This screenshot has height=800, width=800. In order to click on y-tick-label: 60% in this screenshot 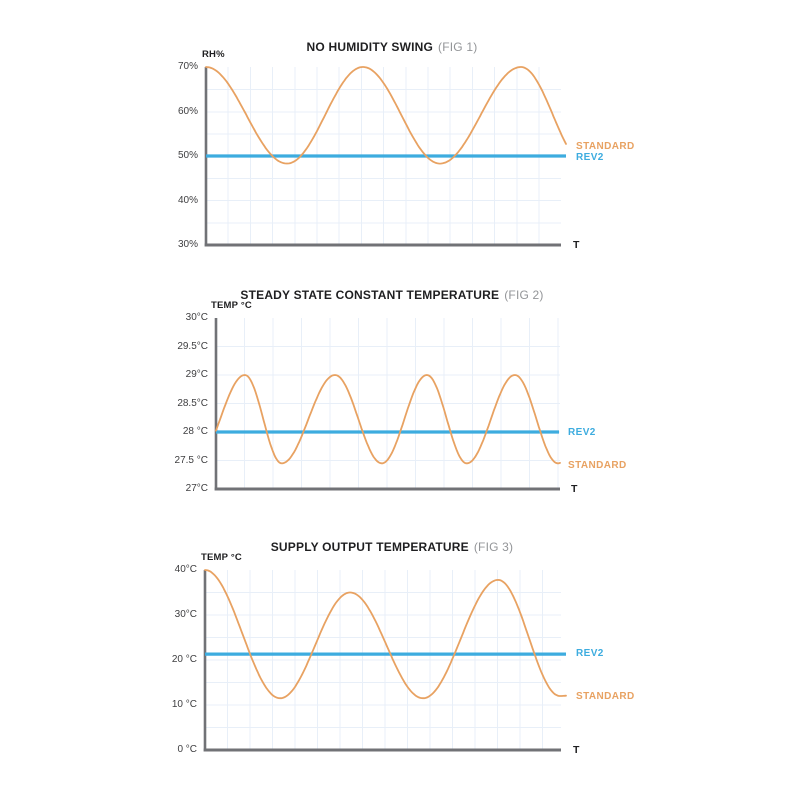, I will do `click(187, 111)`.